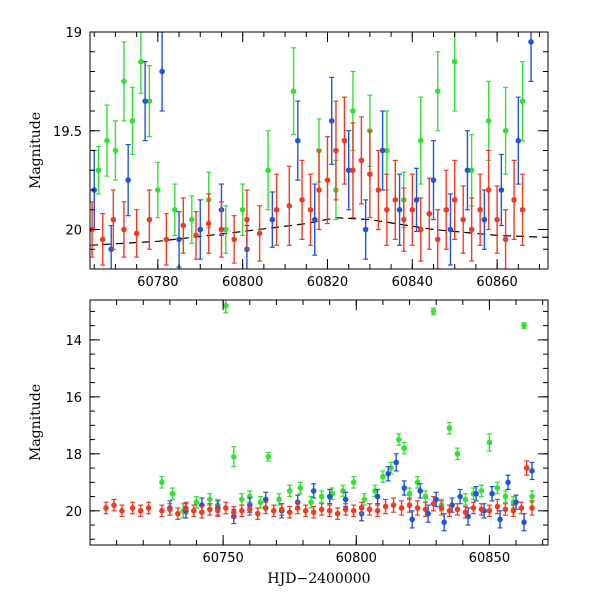 Image resolution: width=600 pixels, height=600 pixels. Describe the element at coordinates (73, 33) in the screenshot. I see `y-tick-label: 19` at that location.